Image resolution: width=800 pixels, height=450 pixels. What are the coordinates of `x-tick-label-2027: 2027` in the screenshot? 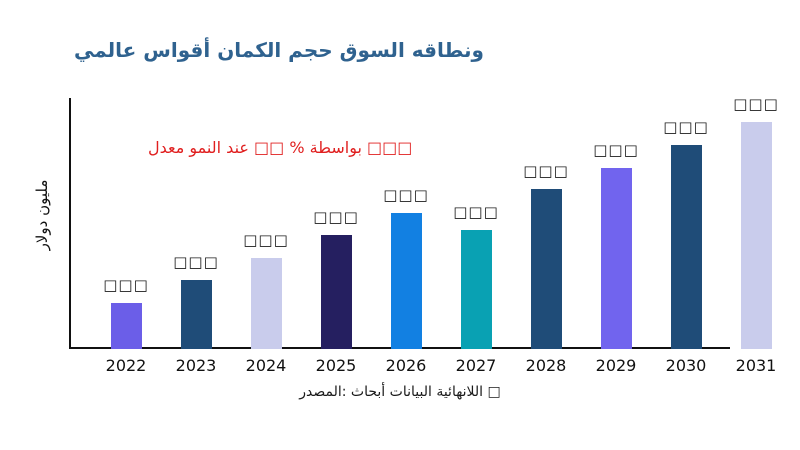 It's located at (476, 365).